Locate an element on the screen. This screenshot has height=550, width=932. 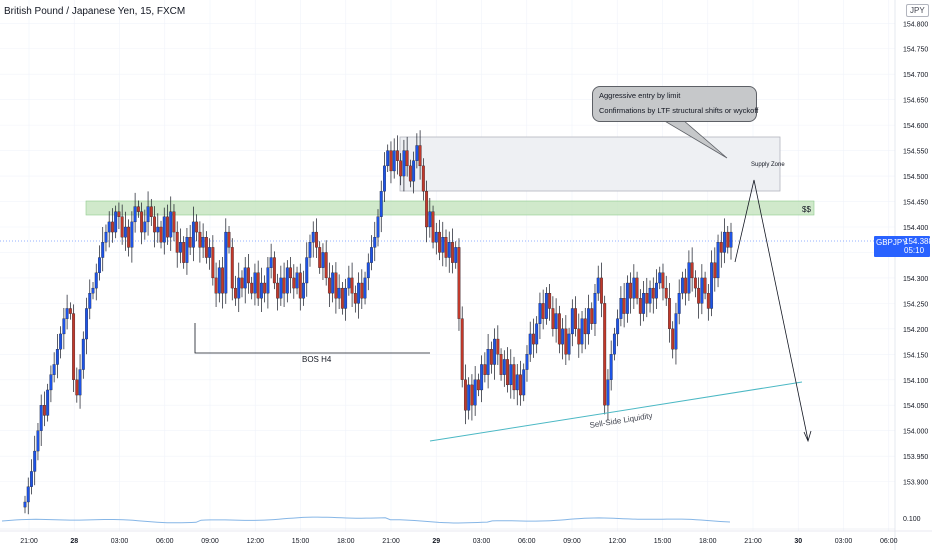
x-tick-label: 09:00 is located at coordinates (572, 541).